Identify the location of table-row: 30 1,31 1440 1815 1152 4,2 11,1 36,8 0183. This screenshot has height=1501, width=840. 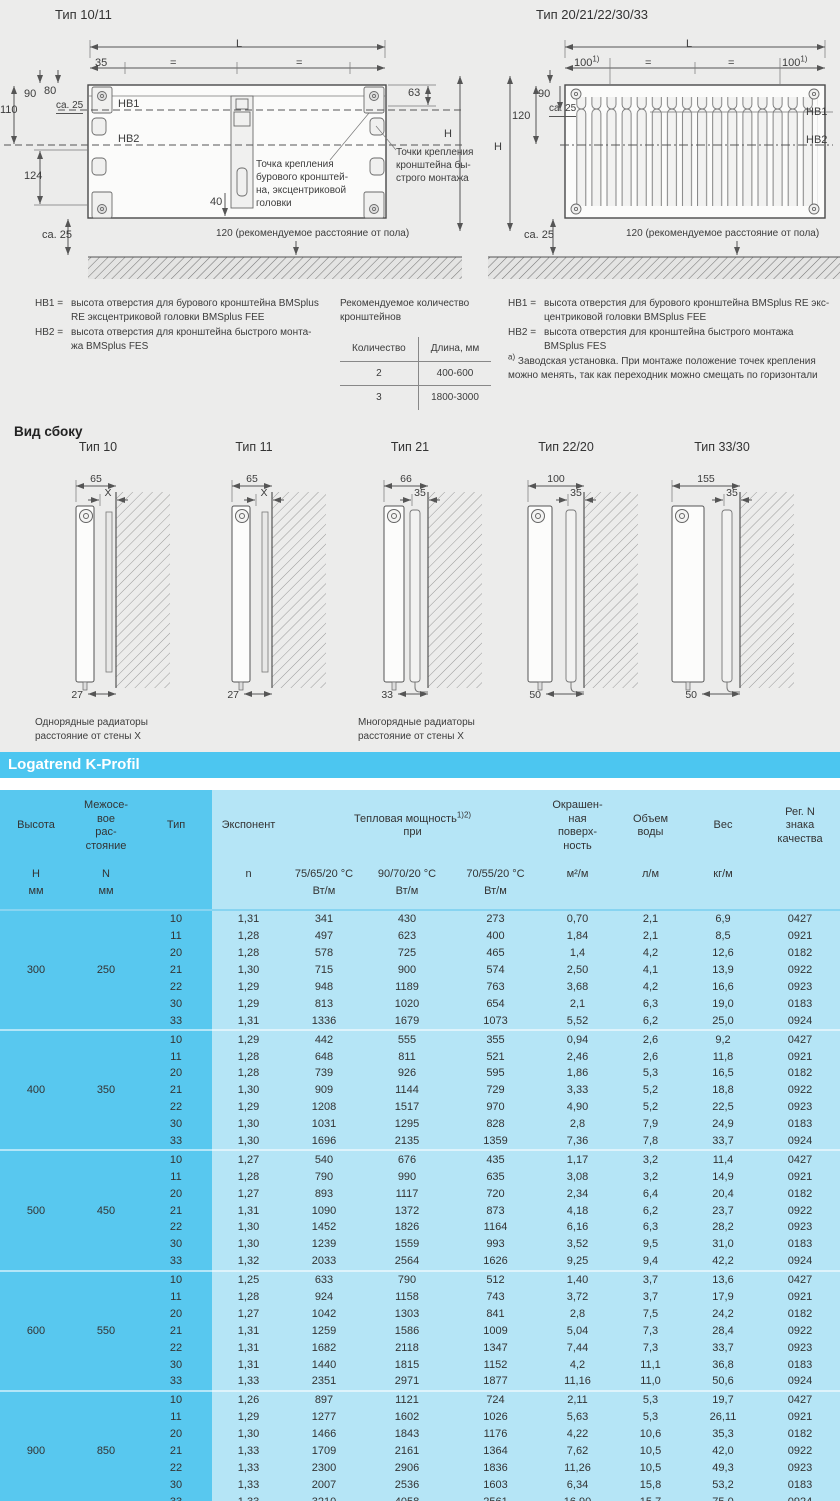
(420, 1365).